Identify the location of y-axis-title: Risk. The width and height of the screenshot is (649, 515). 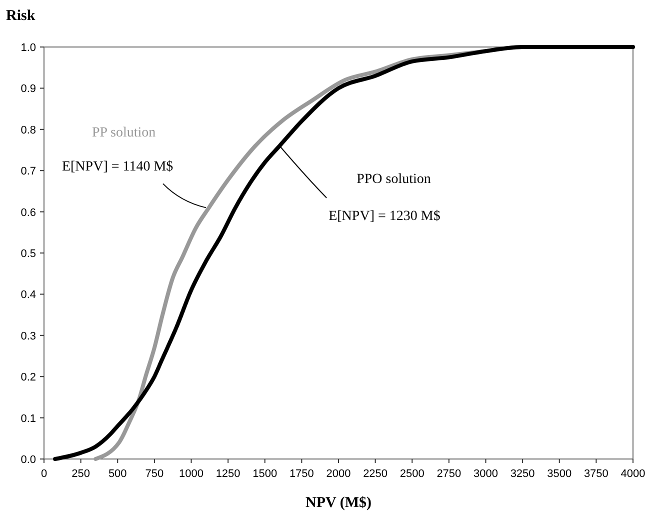
(21, 16).